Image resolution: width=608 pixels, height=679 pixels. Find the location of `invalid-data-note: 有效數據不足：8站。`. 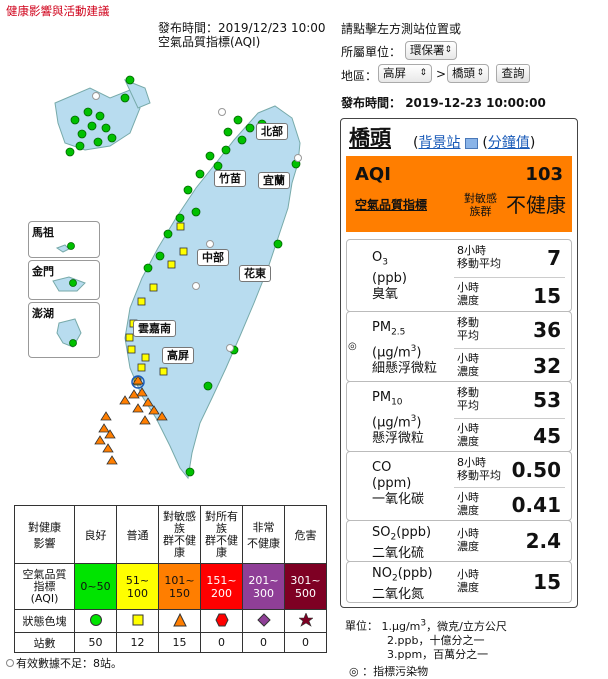

invalid-data-note: 有效數據不足：8站。 is located at coordinates (64, 663).